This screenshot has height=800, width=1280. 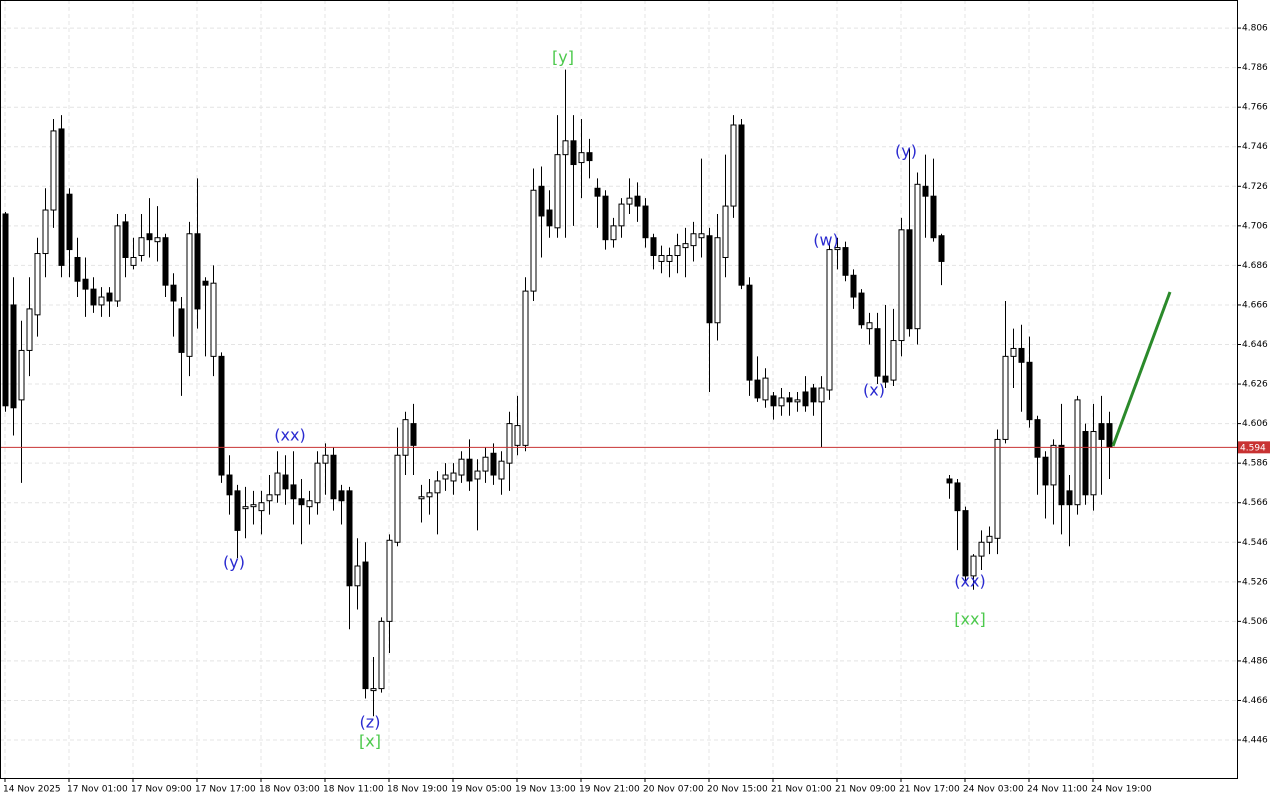 What do you see at coordinates (1253, 448) in the screenshot?
I see `last-price-label: 4.594` at bounding box center [1253, 448].